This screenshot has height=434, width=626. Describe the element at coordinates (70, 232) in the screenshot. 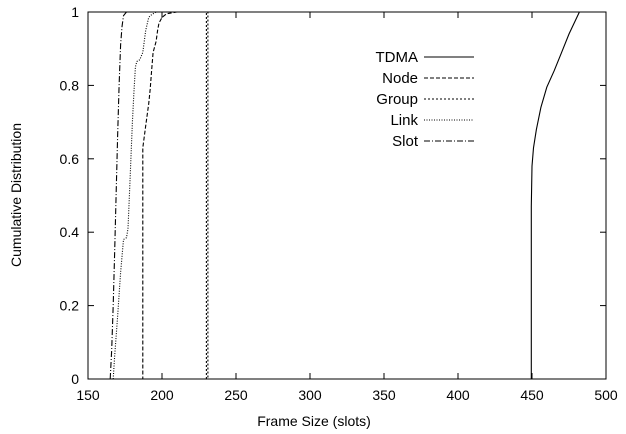

I see `y-tick-label: 0.4` at that location.